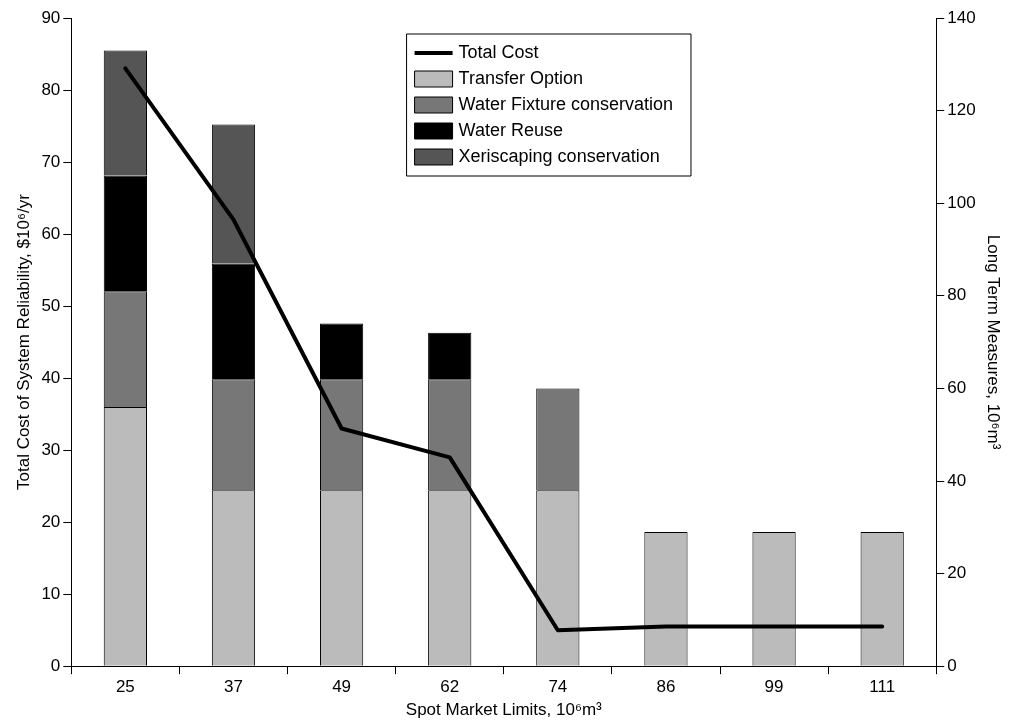 The image size is (1017, 726). Describe the element at coordinates (51, 89) in the screenshot. I see `y-tick-label: 80` at that location.